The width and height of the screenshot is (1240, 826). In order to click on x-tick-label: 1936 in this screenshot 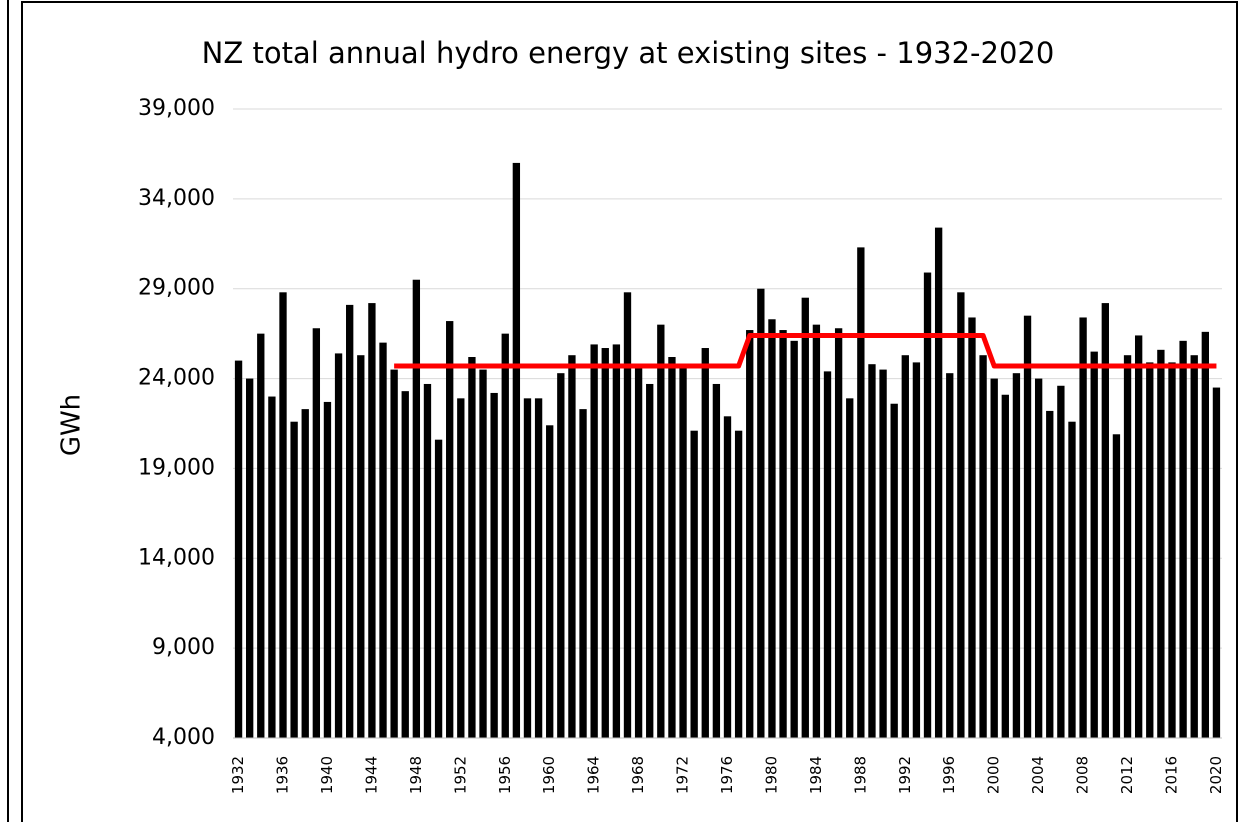, I will do `click(283, 775)`.